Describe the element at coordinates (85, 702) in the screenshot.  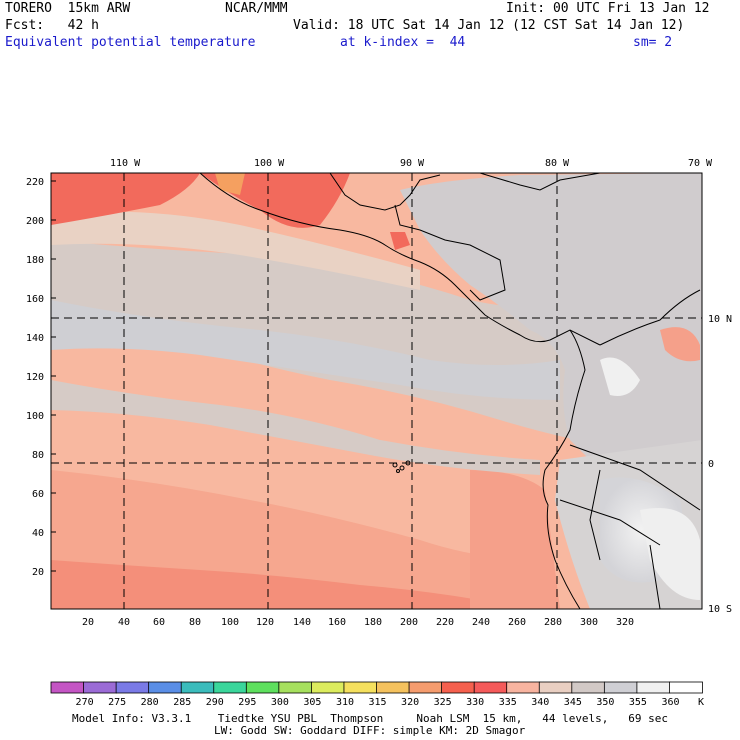
I see `colorbar-label: 270` at that location.